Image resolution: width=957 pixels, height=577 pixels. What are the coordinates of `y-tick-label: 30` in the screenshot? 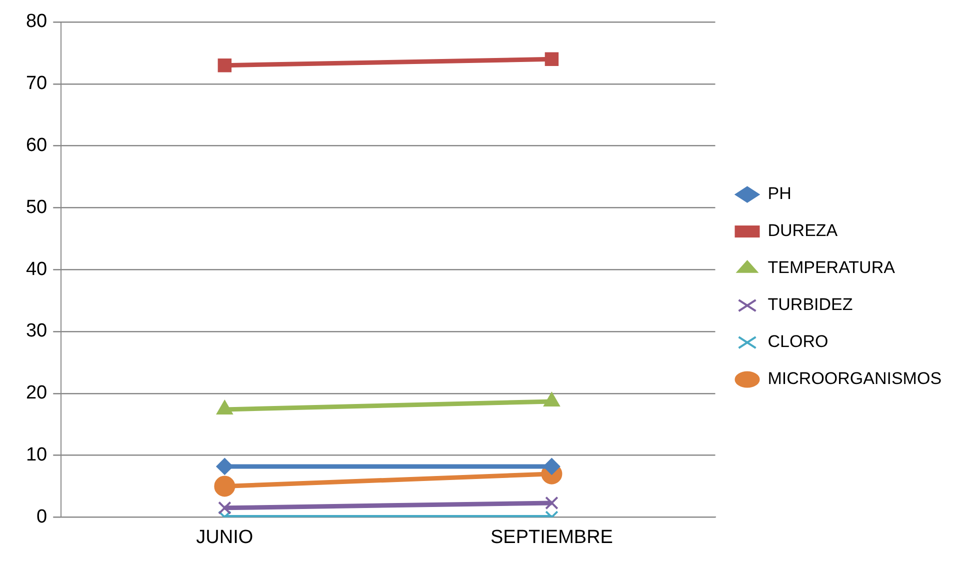 It's located at (37, 331).